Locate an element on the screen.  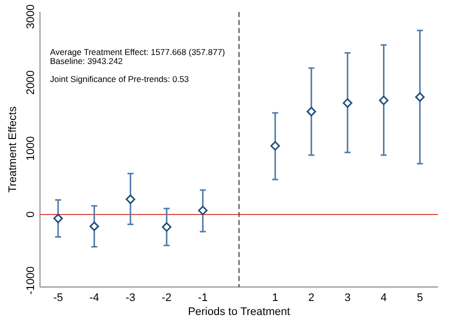
x-tick-label: 3 is located at coordinates (347, 298).